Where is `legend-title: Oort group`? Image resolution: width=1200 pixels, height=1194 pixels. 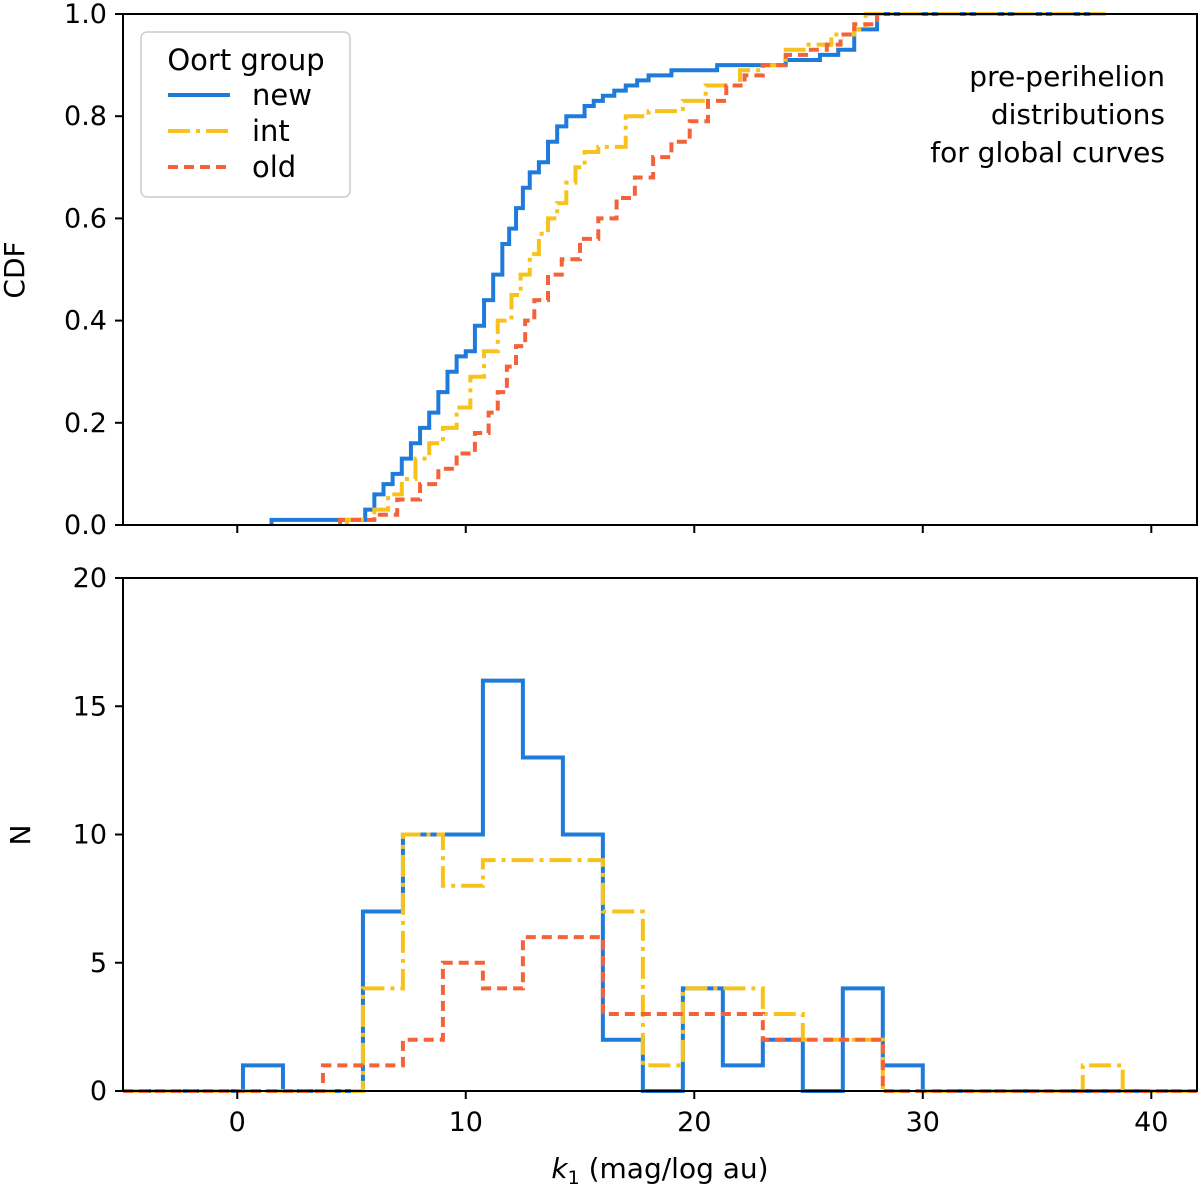 legend-title: Oort group is located at coordinates (245, 60).